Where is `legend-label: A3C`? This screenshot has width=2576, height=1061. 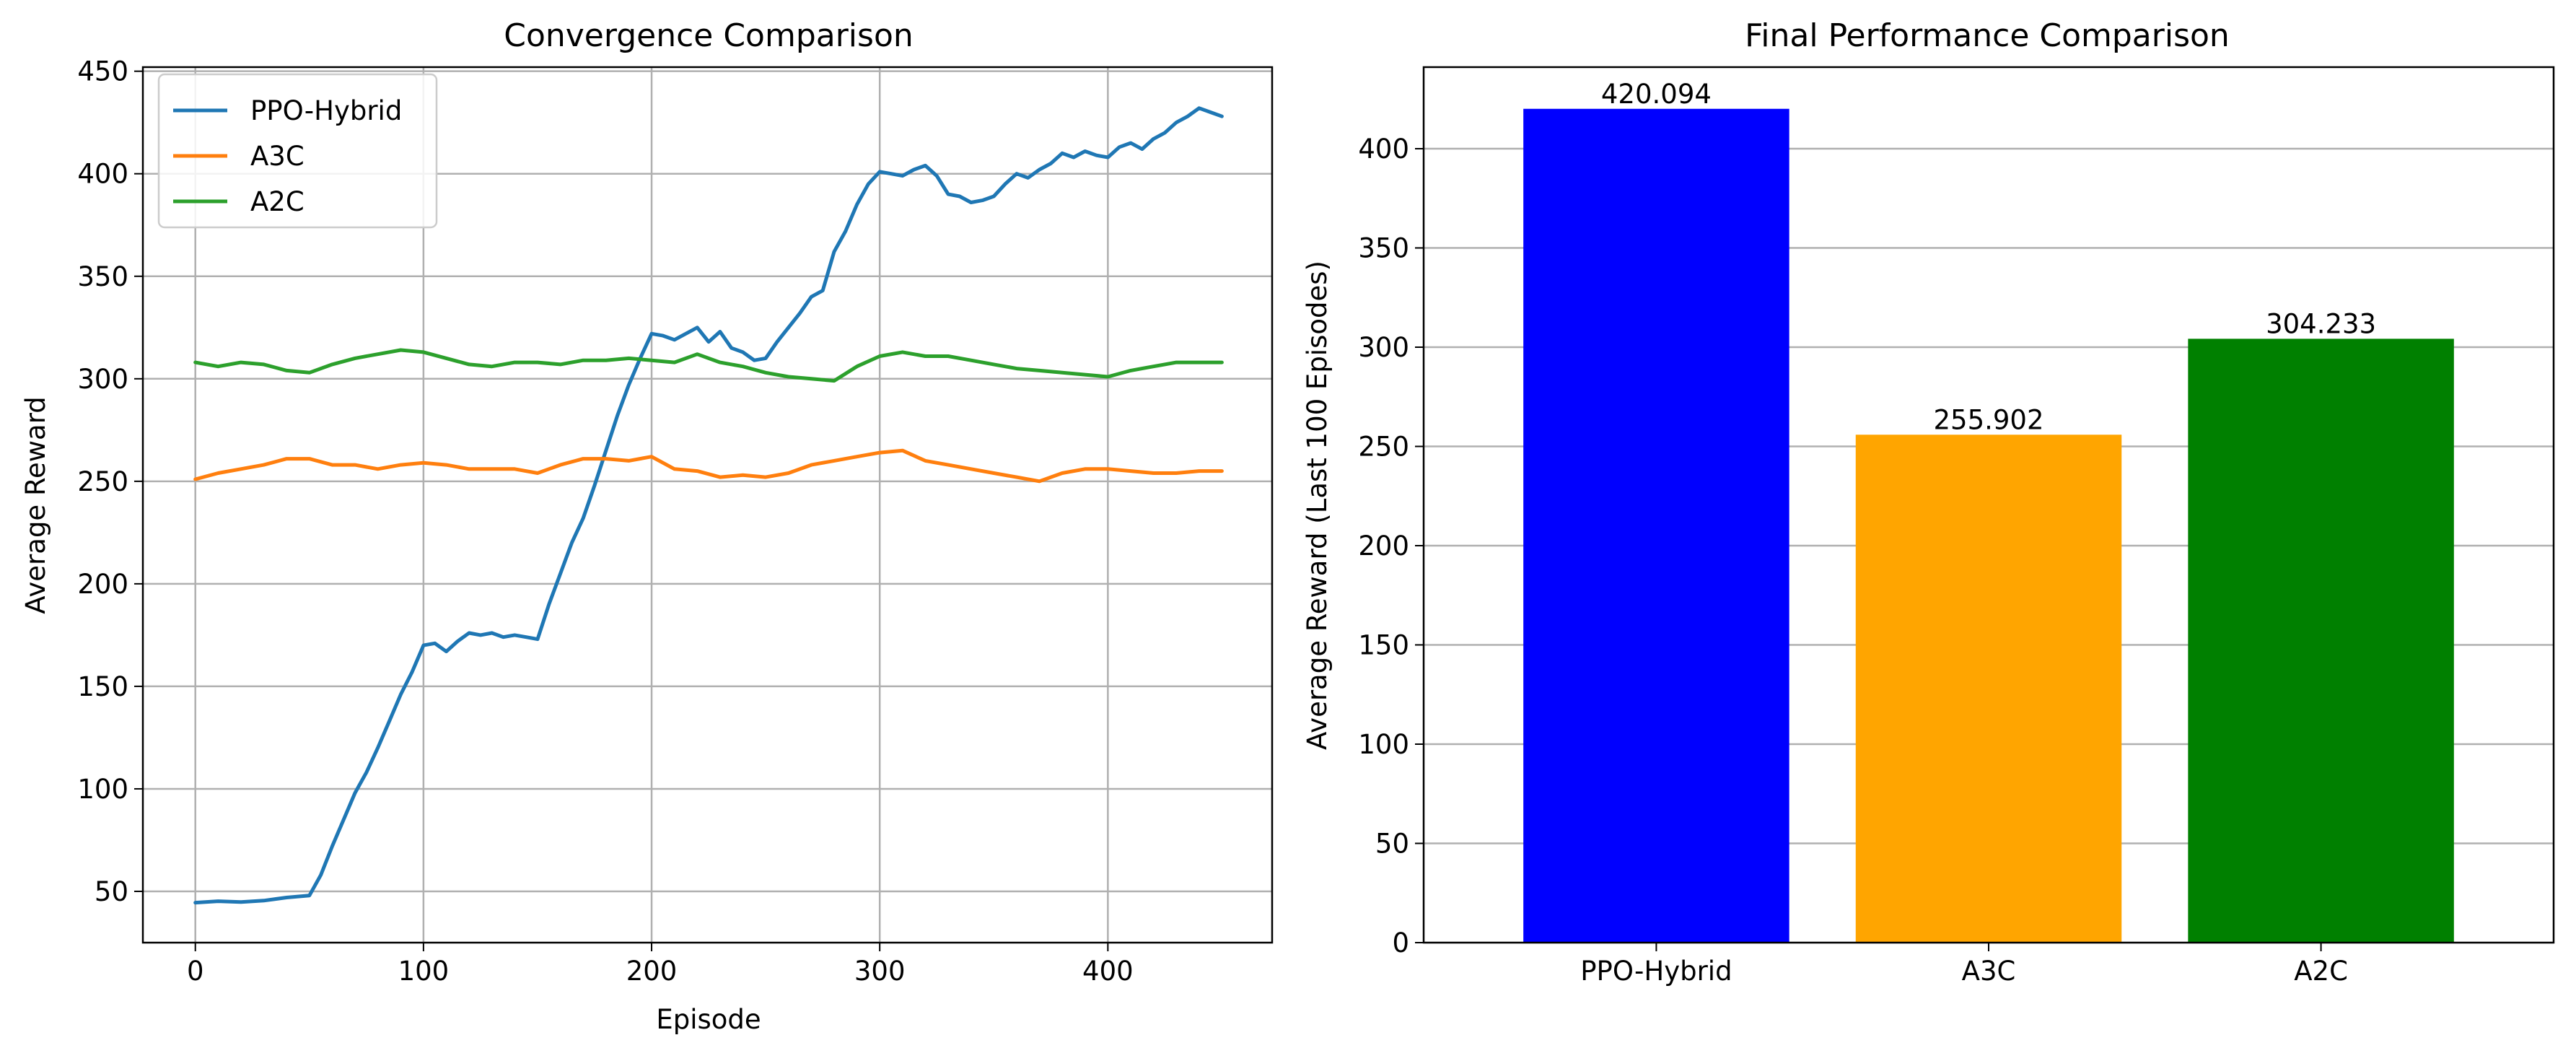 legend-label: A3C is located at coordinates (277, 156).